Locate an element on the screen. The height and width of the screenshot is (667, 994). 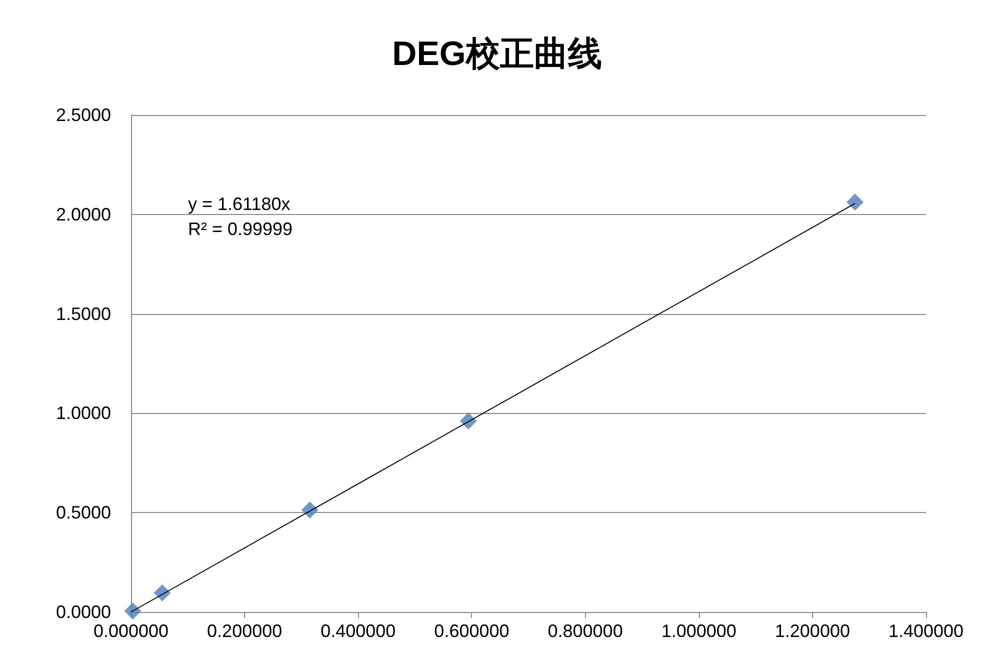
x-tick-label: 0.600000 is located at coordinates (472, 631).